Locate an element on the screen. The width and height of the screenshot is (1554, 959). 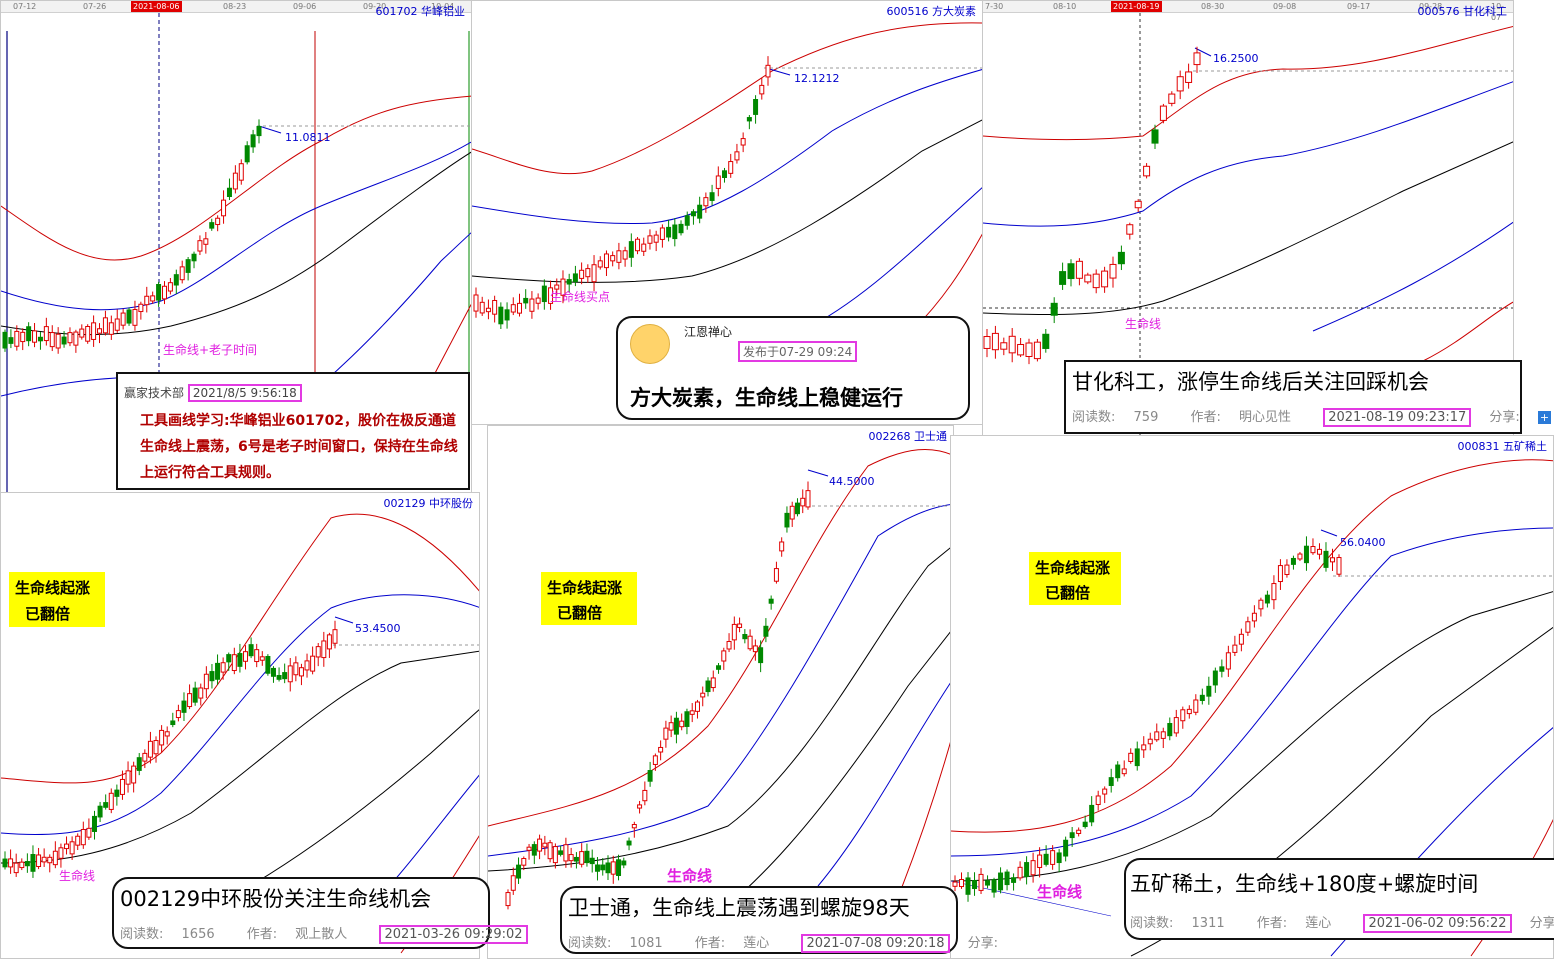
share-label: 分享: is located at coordinates (983, 943).